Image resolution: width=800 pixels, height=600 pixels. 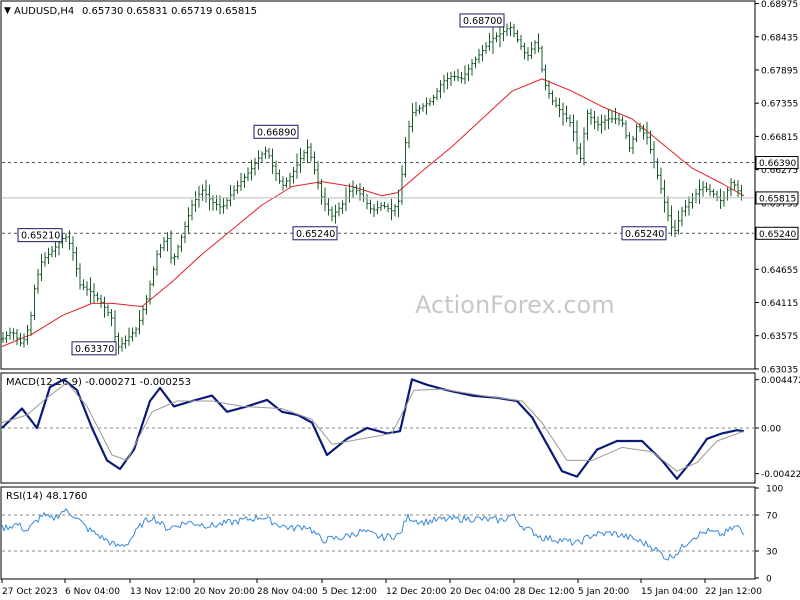 What do you see at coordinates (315, 233) in the screenshot?
I see `price-annotation: 0.65240` at bounding box center [315, 233].